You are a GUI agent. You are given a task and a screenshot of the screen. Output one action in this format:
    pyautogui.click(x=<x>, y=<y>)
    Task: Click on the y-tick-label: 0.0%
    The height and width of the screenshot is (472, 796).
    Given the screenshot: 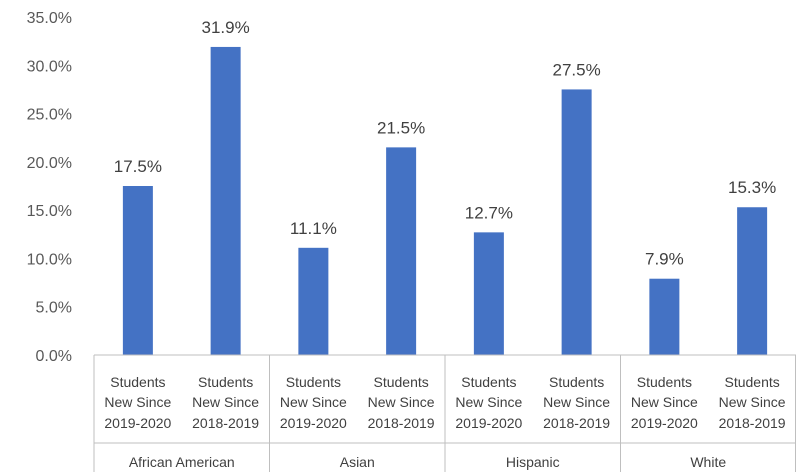 What is the action you would take?
    pyautogui.click(x=54, y=356)
    